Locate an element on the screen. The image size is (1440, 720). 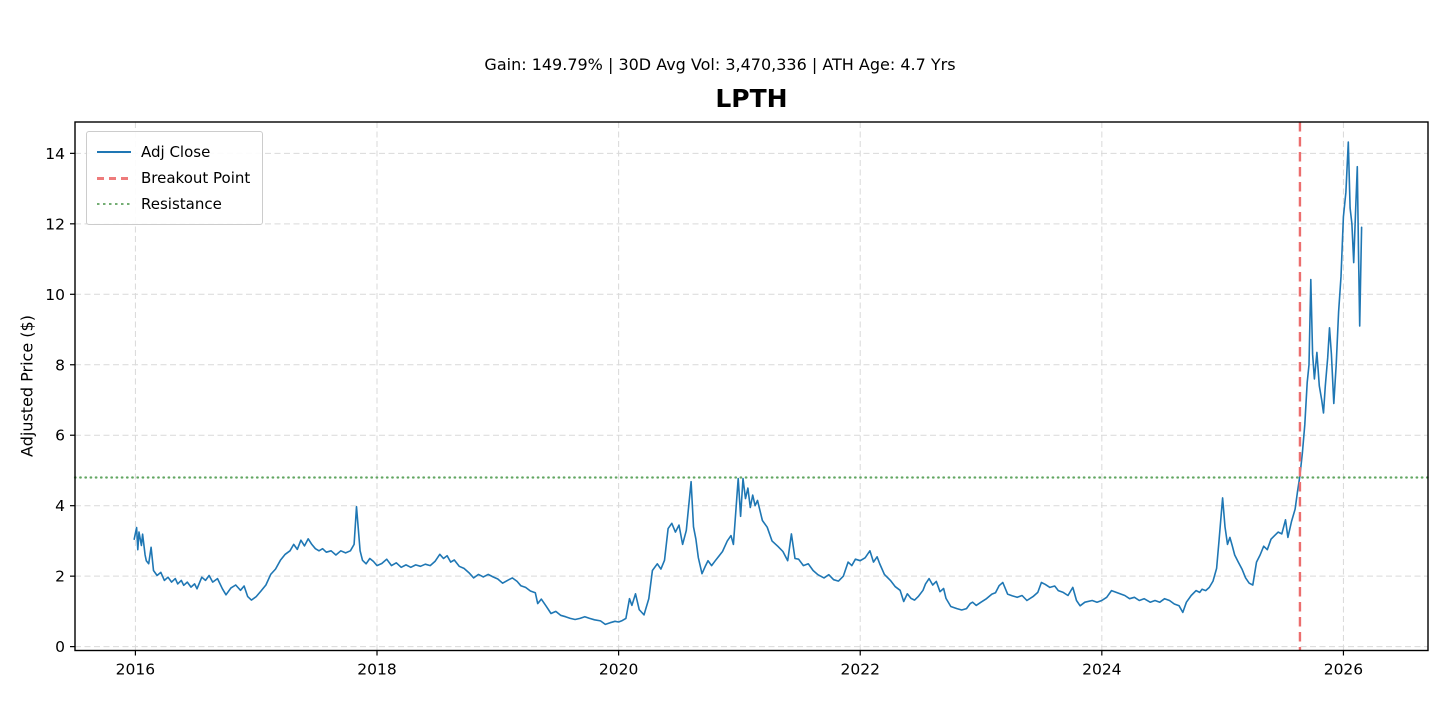
legend-label-resistance: Resistance is located at coordinates (181, 204).